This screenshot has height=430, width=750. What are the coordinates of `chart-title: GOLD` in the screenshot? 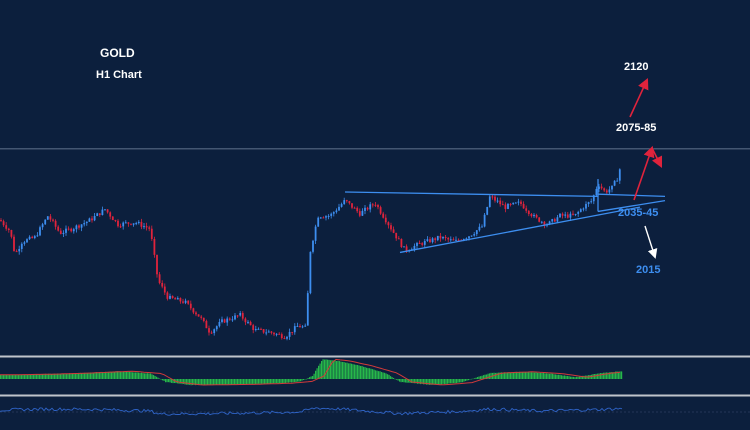 It's located at (117, 53).